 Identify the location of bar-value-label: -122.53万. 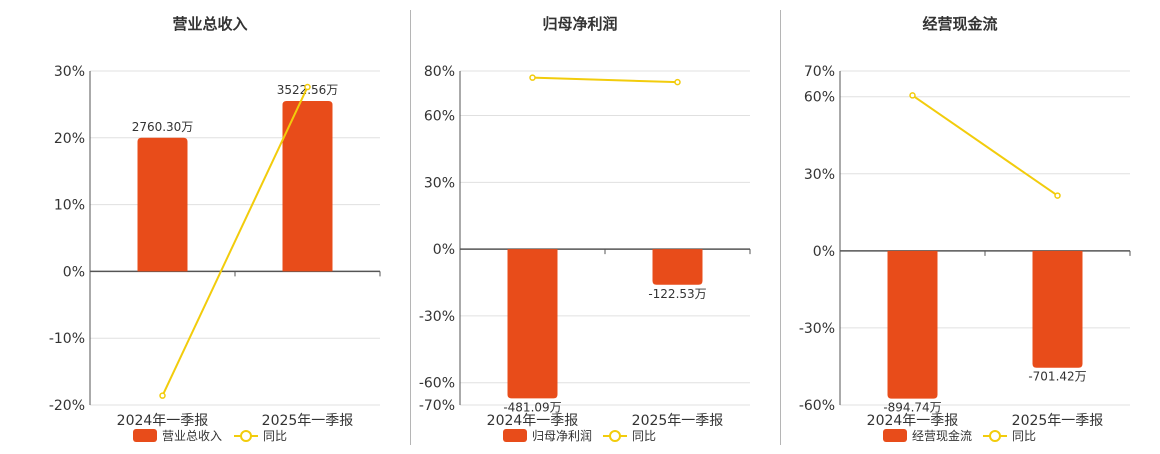
(677, 294).